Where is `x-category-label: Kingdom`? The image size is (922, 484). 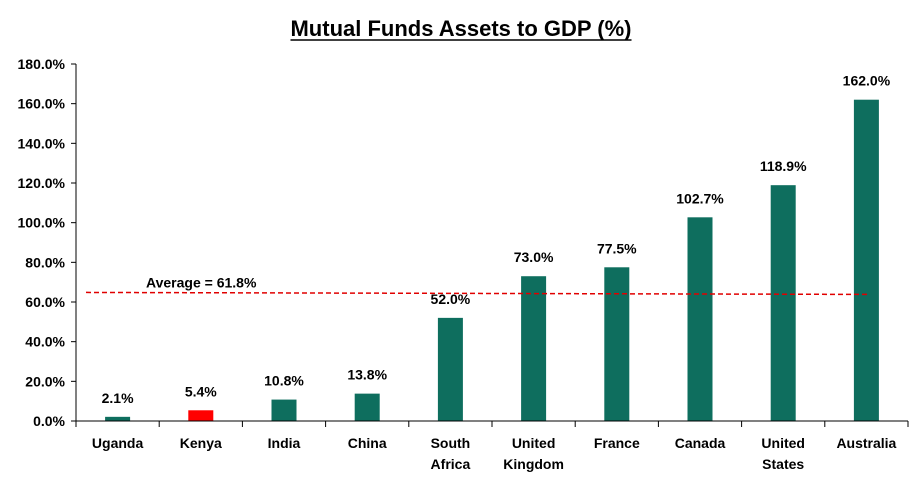
x-category-label: Kingdom is located at coordinates (533, 464).